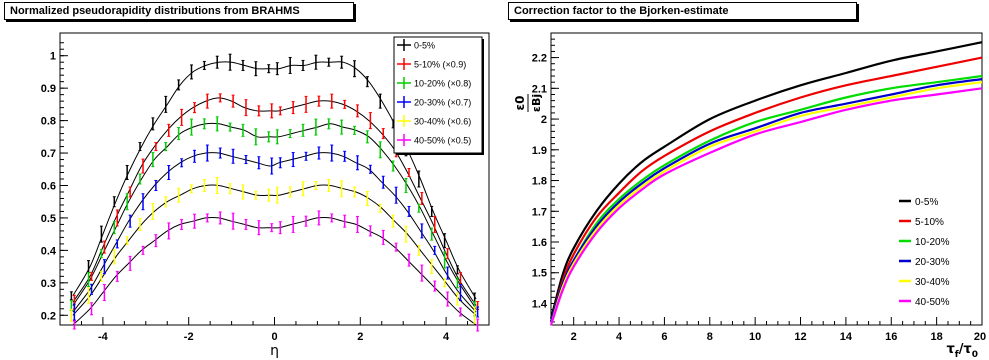 Image resolution: width=989 pixels, height=360 pixels. Describe the element at coordinates (48, 186) in the screenshot. I see `y-tick-label: 0.6` at that location.